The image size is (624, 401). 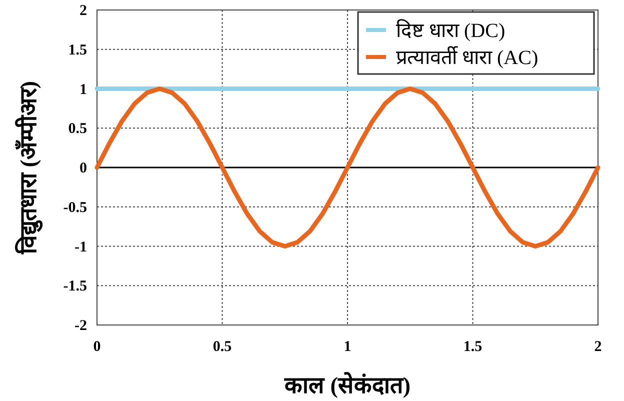 I want to click on y-tick-label: 2, so click(x=83, y=11).